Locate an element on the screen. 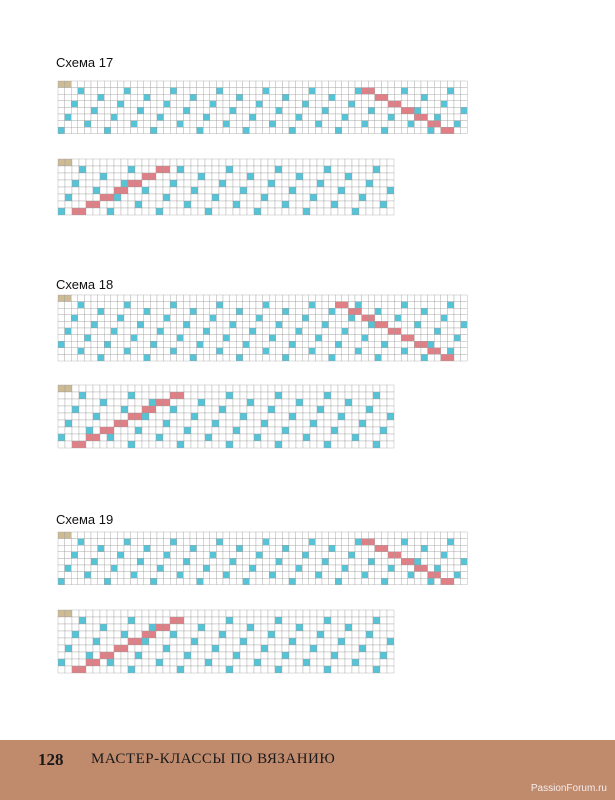 The image size is (615, 800). scheme-18-lower-chart is located at coordinates (226, 416).